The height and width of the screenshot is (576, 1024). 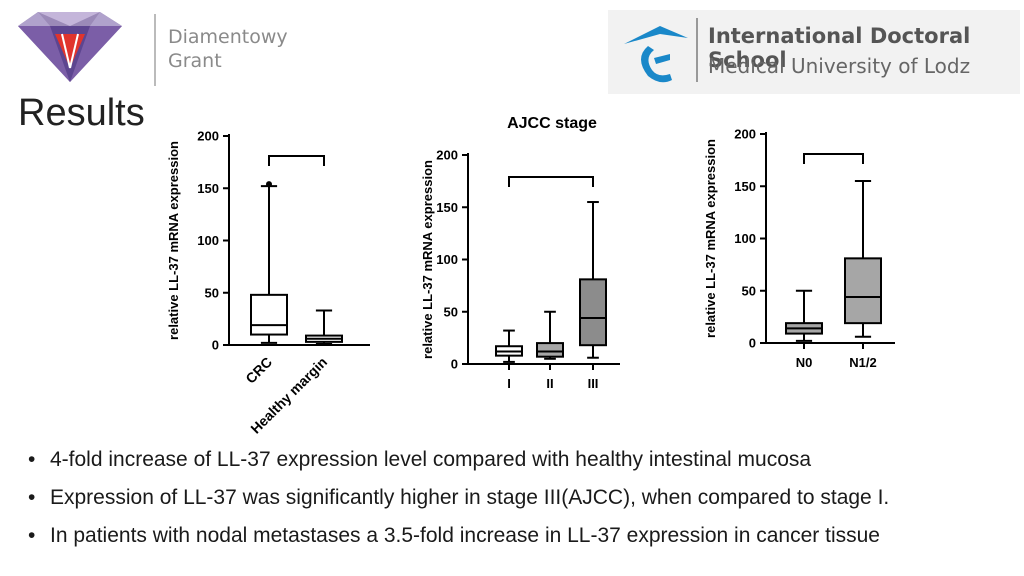 What do you see at coordinates (862, 362) in the screenshot?
I see `category-label: N1/2` at bounding box center [862, 362].